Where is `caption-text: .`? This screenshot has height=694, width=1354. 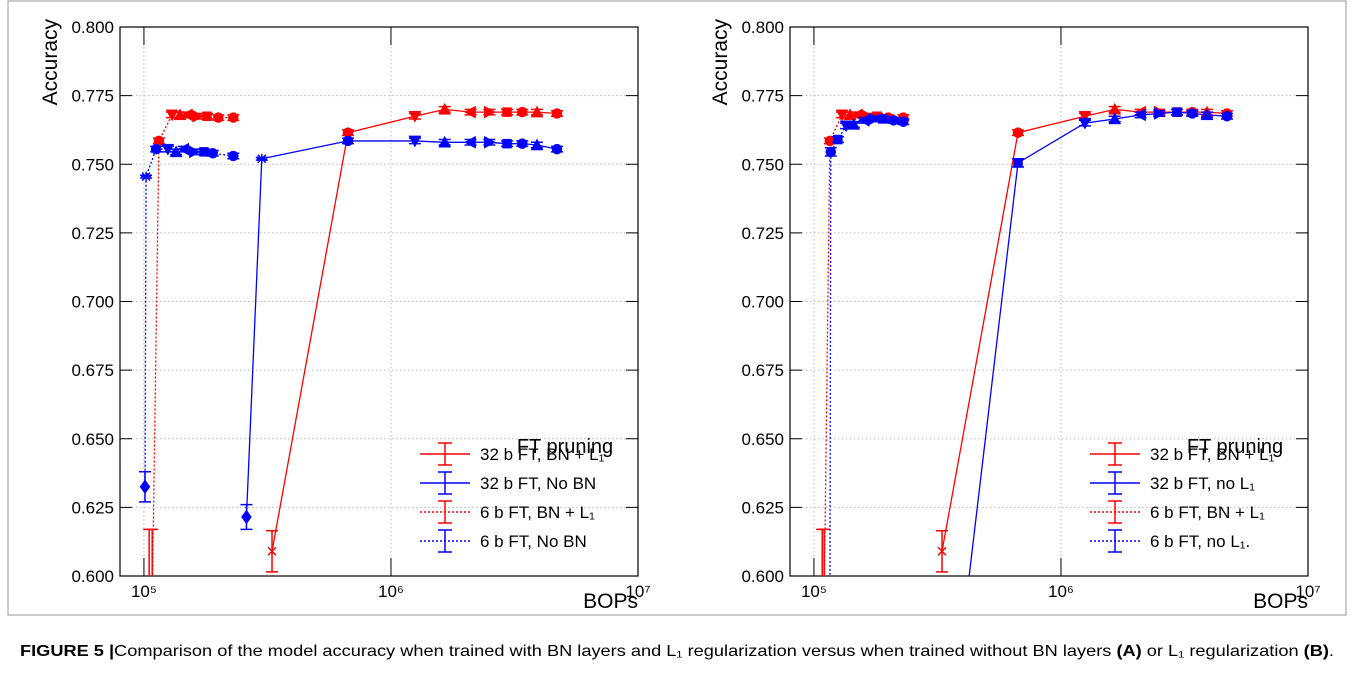
caption-text: . is located at coordinates (1331, 651).